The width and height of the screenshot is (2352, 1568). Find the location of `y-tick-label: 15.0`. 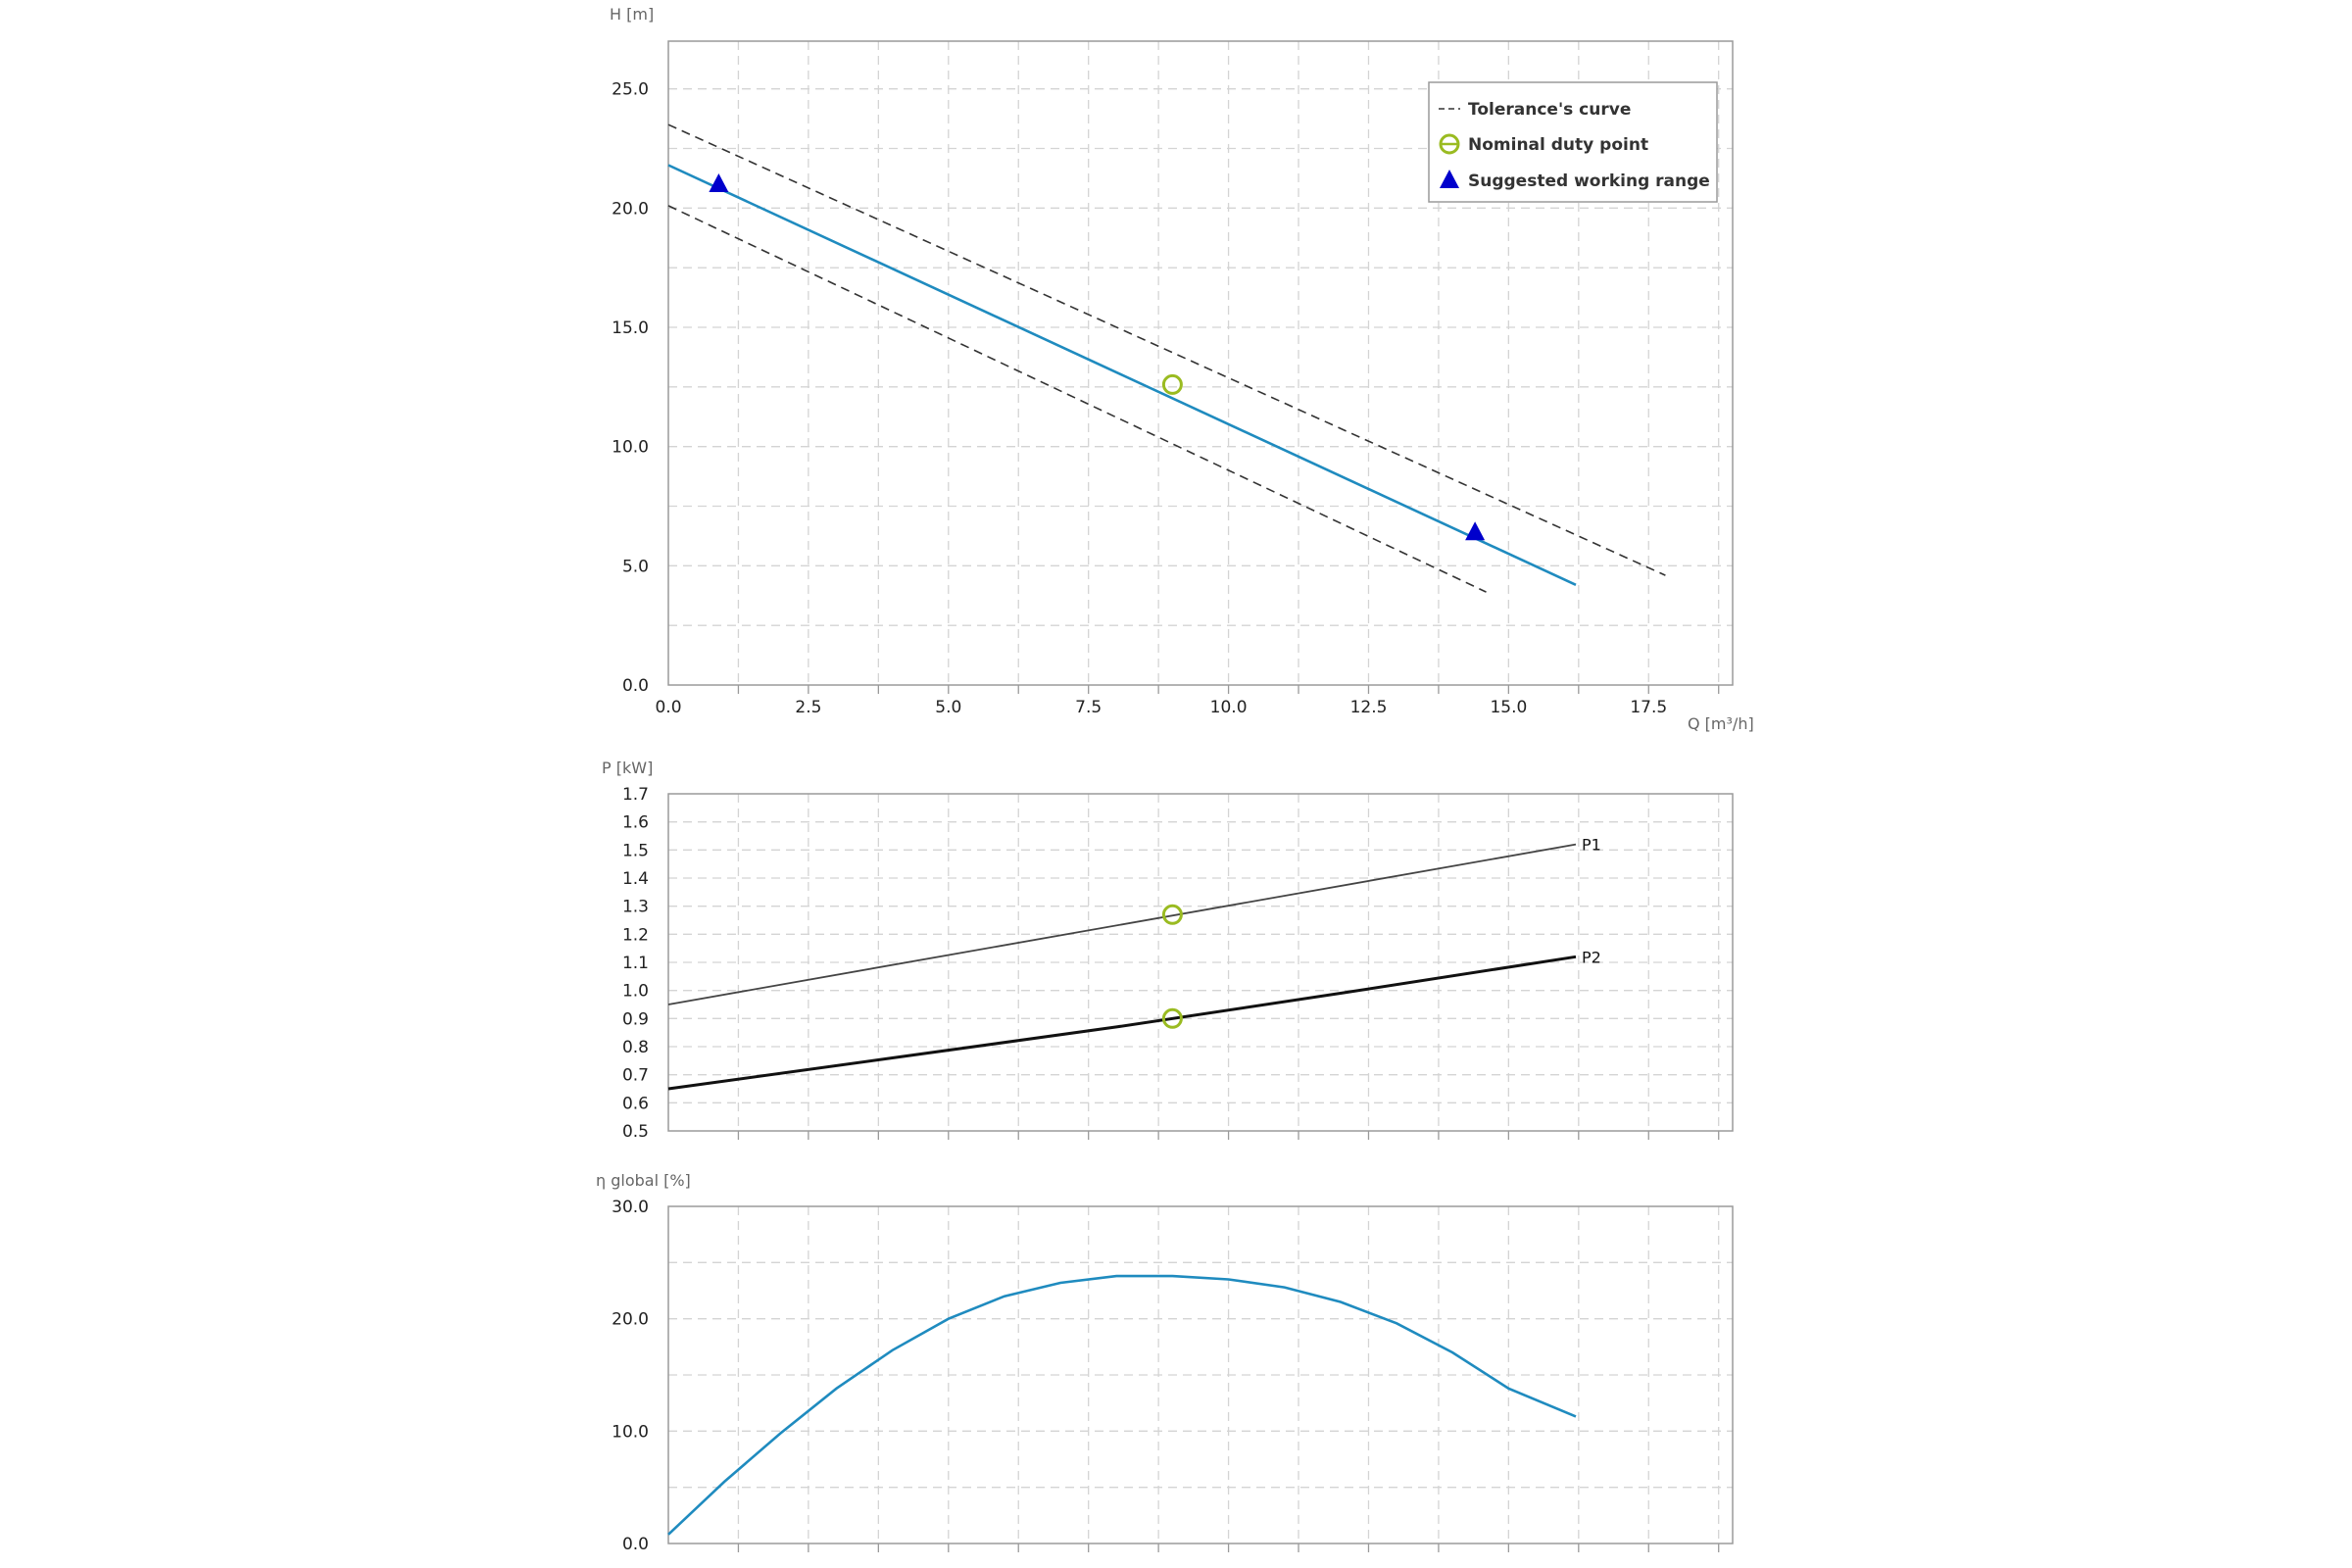

y-tick-label: 15.0 is located at coordinates (630, 328).